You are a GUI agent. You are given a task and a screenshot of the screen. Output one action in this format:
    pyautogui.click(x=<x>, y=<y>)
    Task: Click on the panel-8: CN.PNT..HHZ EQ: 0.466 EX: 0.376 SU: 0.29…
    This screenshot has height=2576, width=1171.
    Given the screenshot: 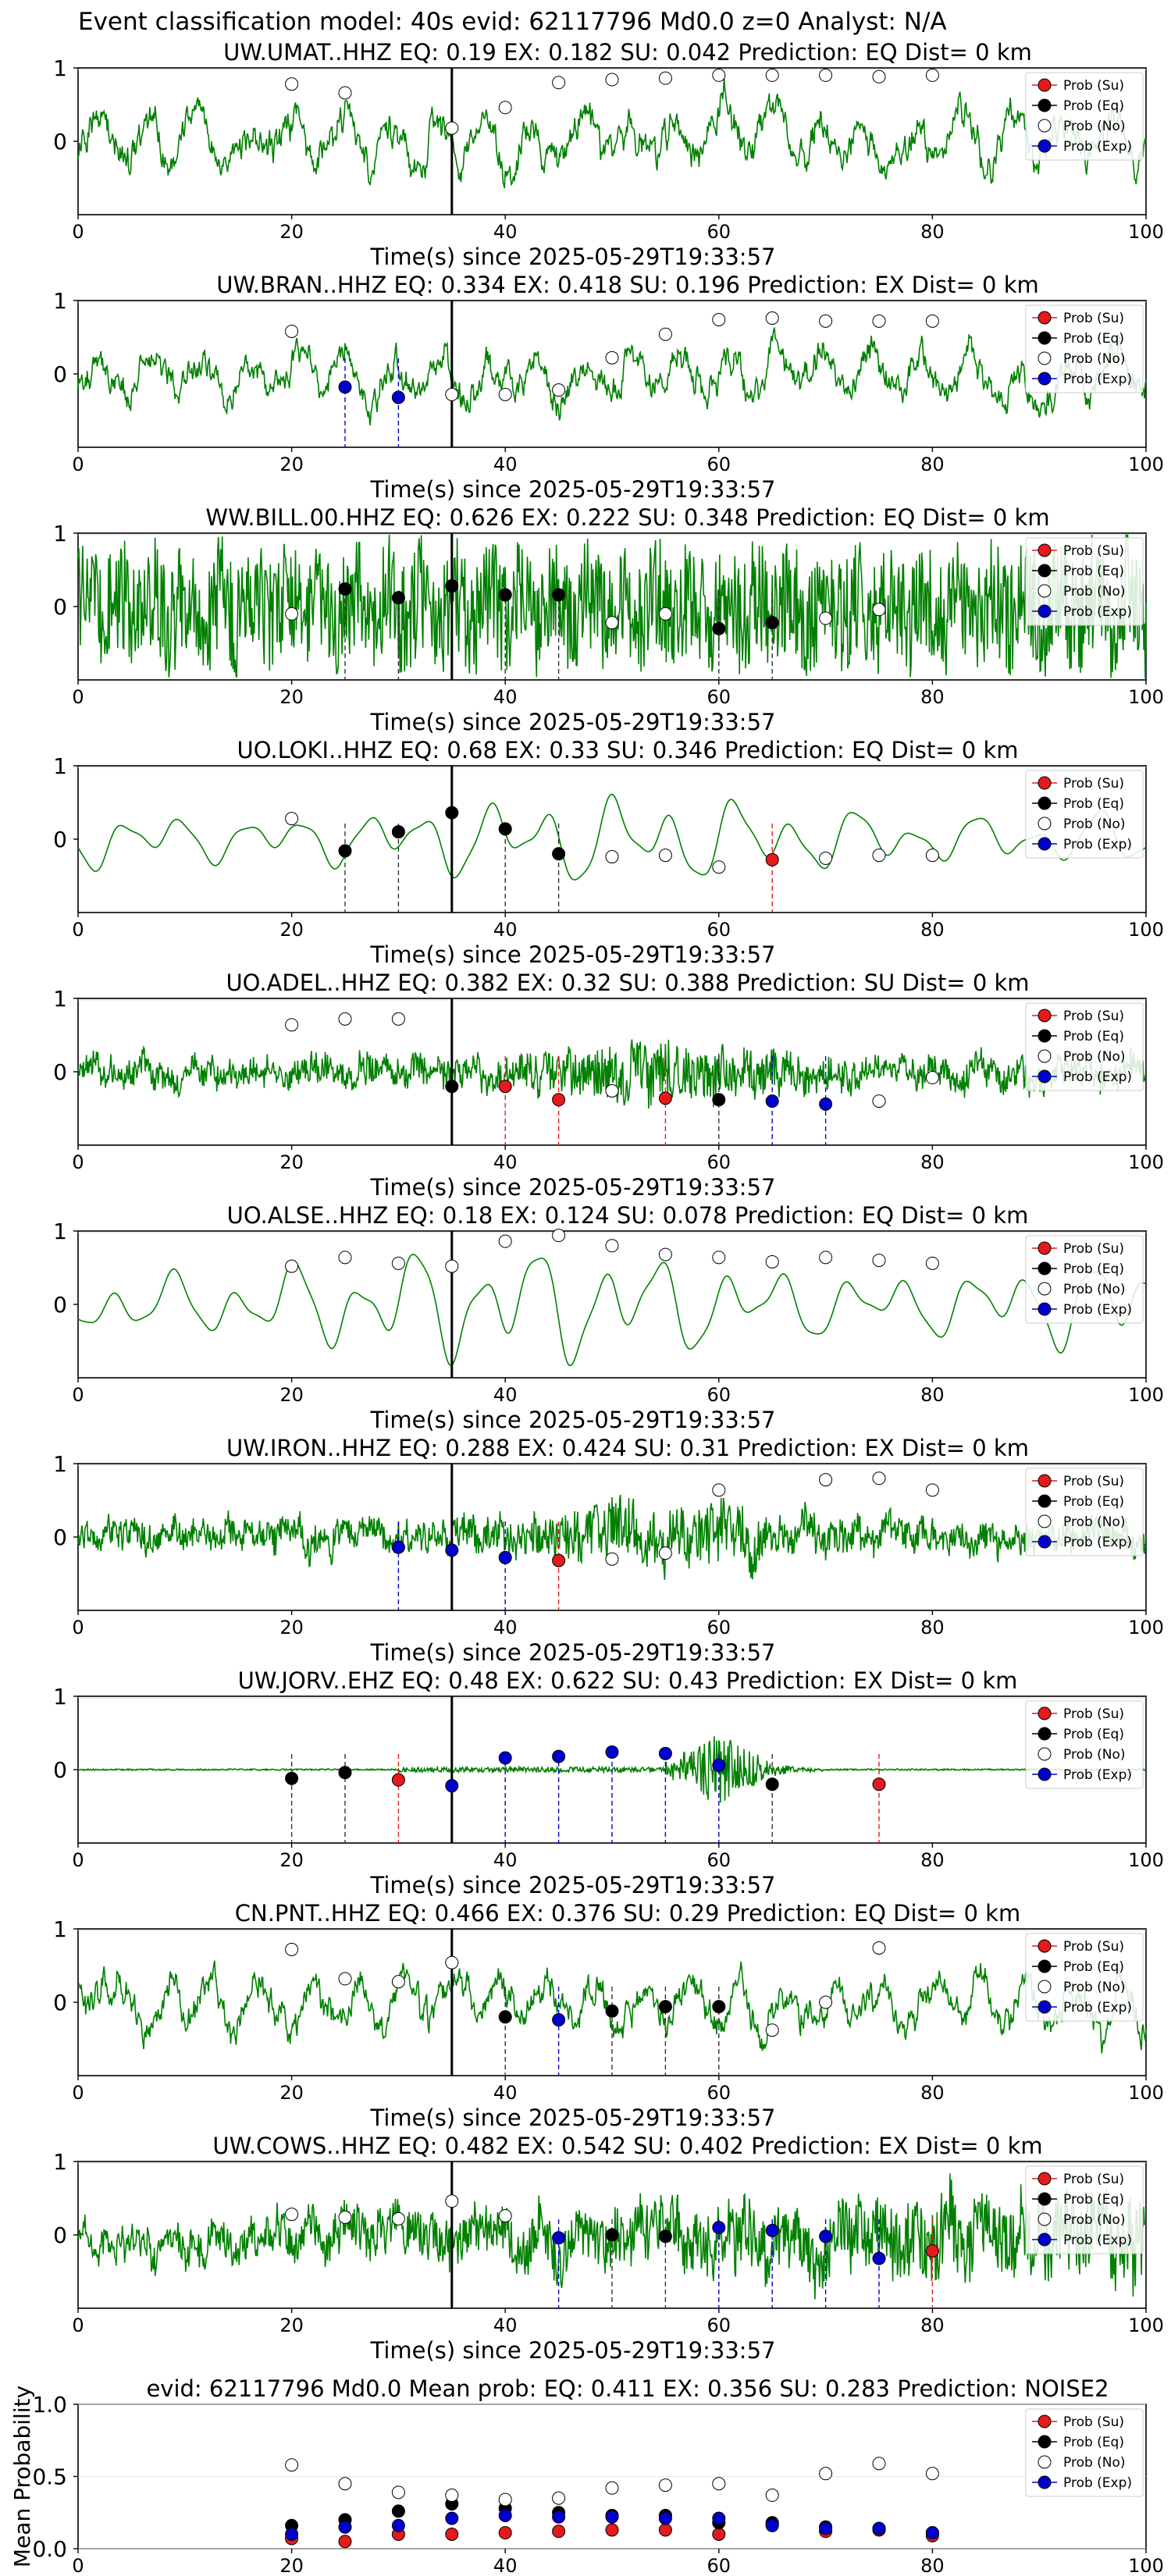 What is the action you would take?
    pyautogui.click(x=608, y=2016)
    